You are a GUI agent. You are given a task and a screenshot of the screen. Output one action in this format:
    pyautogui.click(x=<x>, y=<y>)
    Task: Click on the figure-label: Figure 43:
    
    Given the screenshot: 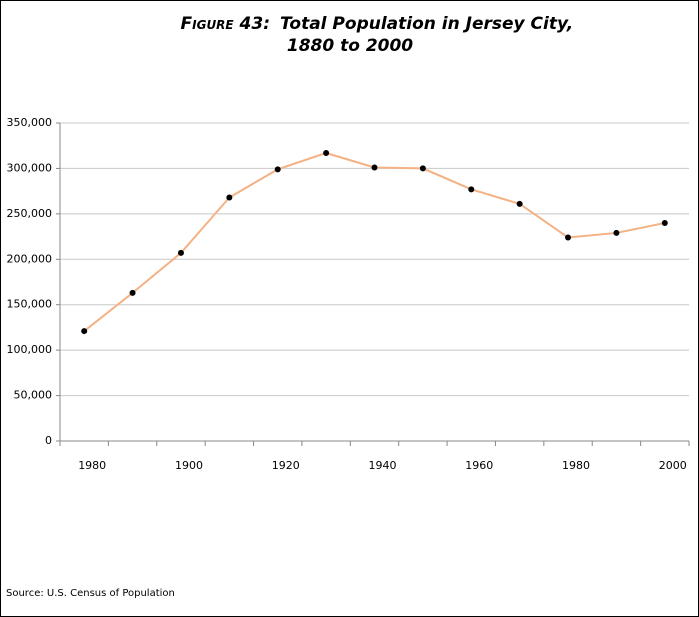 What is the action you would take?
    pyautogui.click(x=225, y=24)
    